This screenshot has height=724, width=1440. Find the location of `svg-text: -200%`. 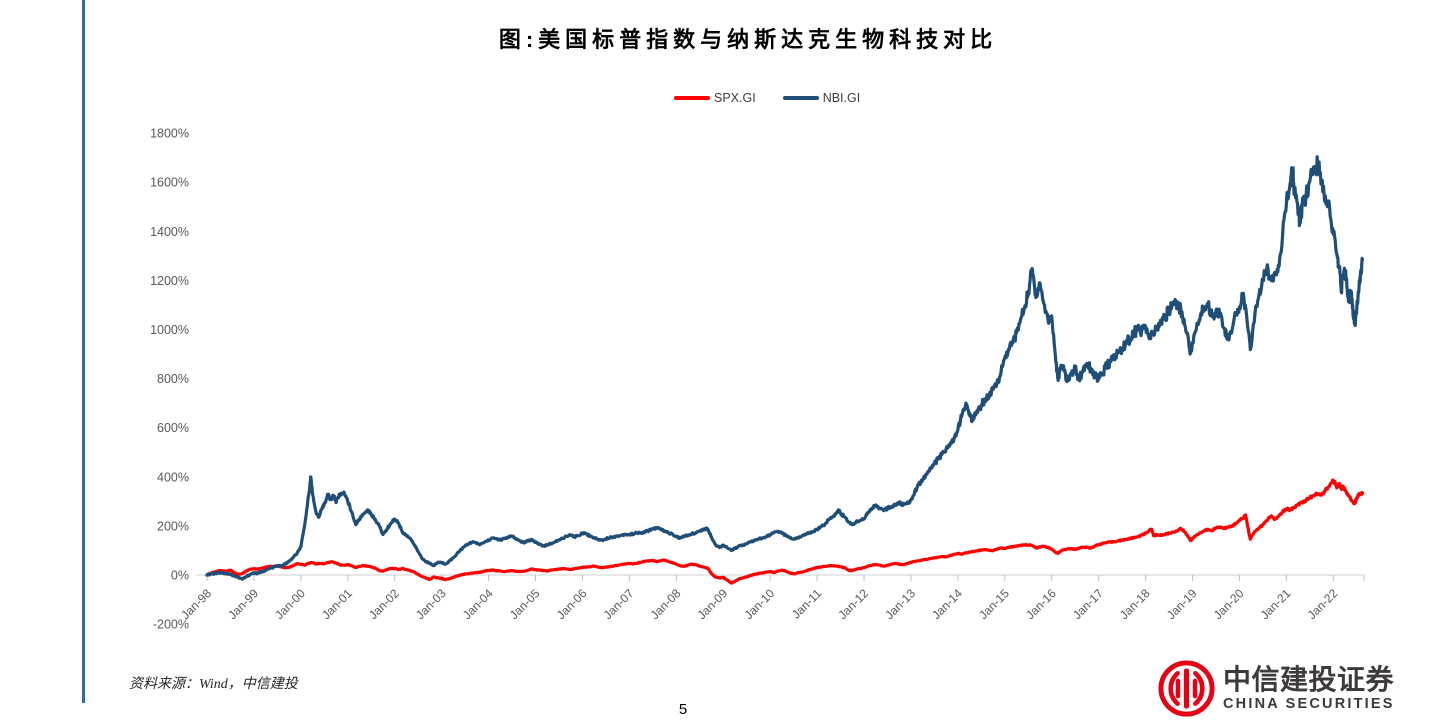

svg-text: -200% is located at coordinates (171, 625).